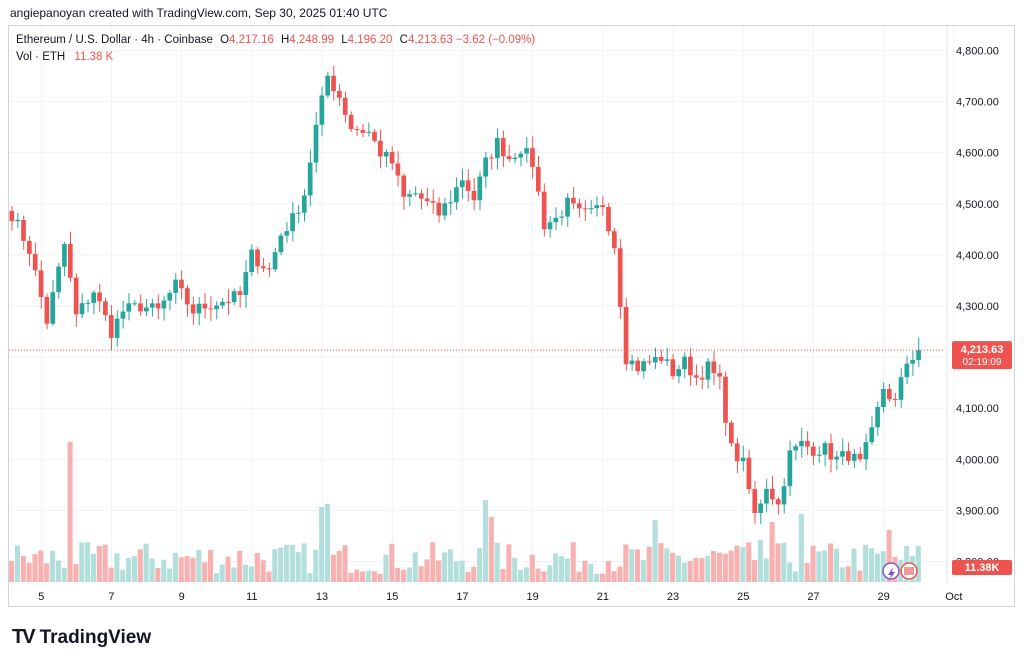 The height and width of the screenshot is (665, 1024). Describe the element at coordinates (430, 40) in the screenshot. I see `ohlc-close-value: 4,213.63` at that location.